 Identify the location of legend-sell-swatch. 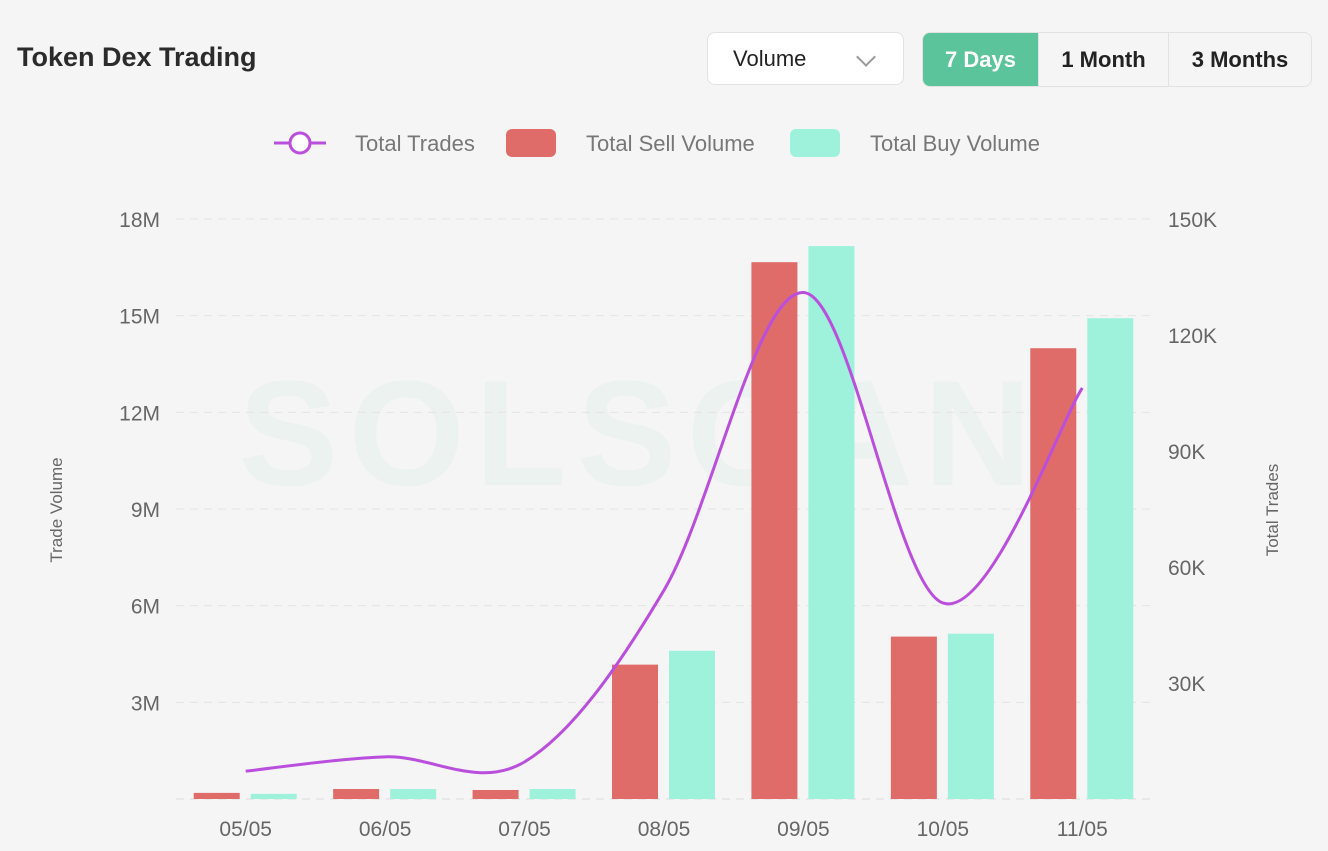
(531, 143).